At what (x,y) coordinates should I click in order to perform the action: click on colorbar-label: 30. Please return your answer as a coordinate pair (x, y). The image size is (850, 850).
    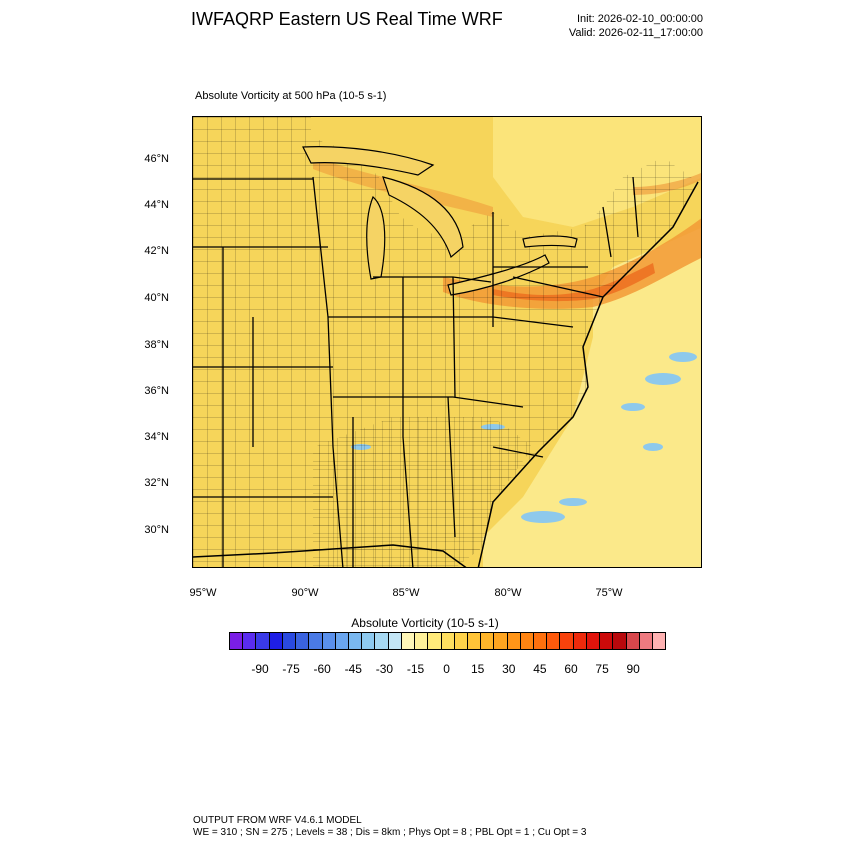
    Looking at the image, I should click on (509, 669).